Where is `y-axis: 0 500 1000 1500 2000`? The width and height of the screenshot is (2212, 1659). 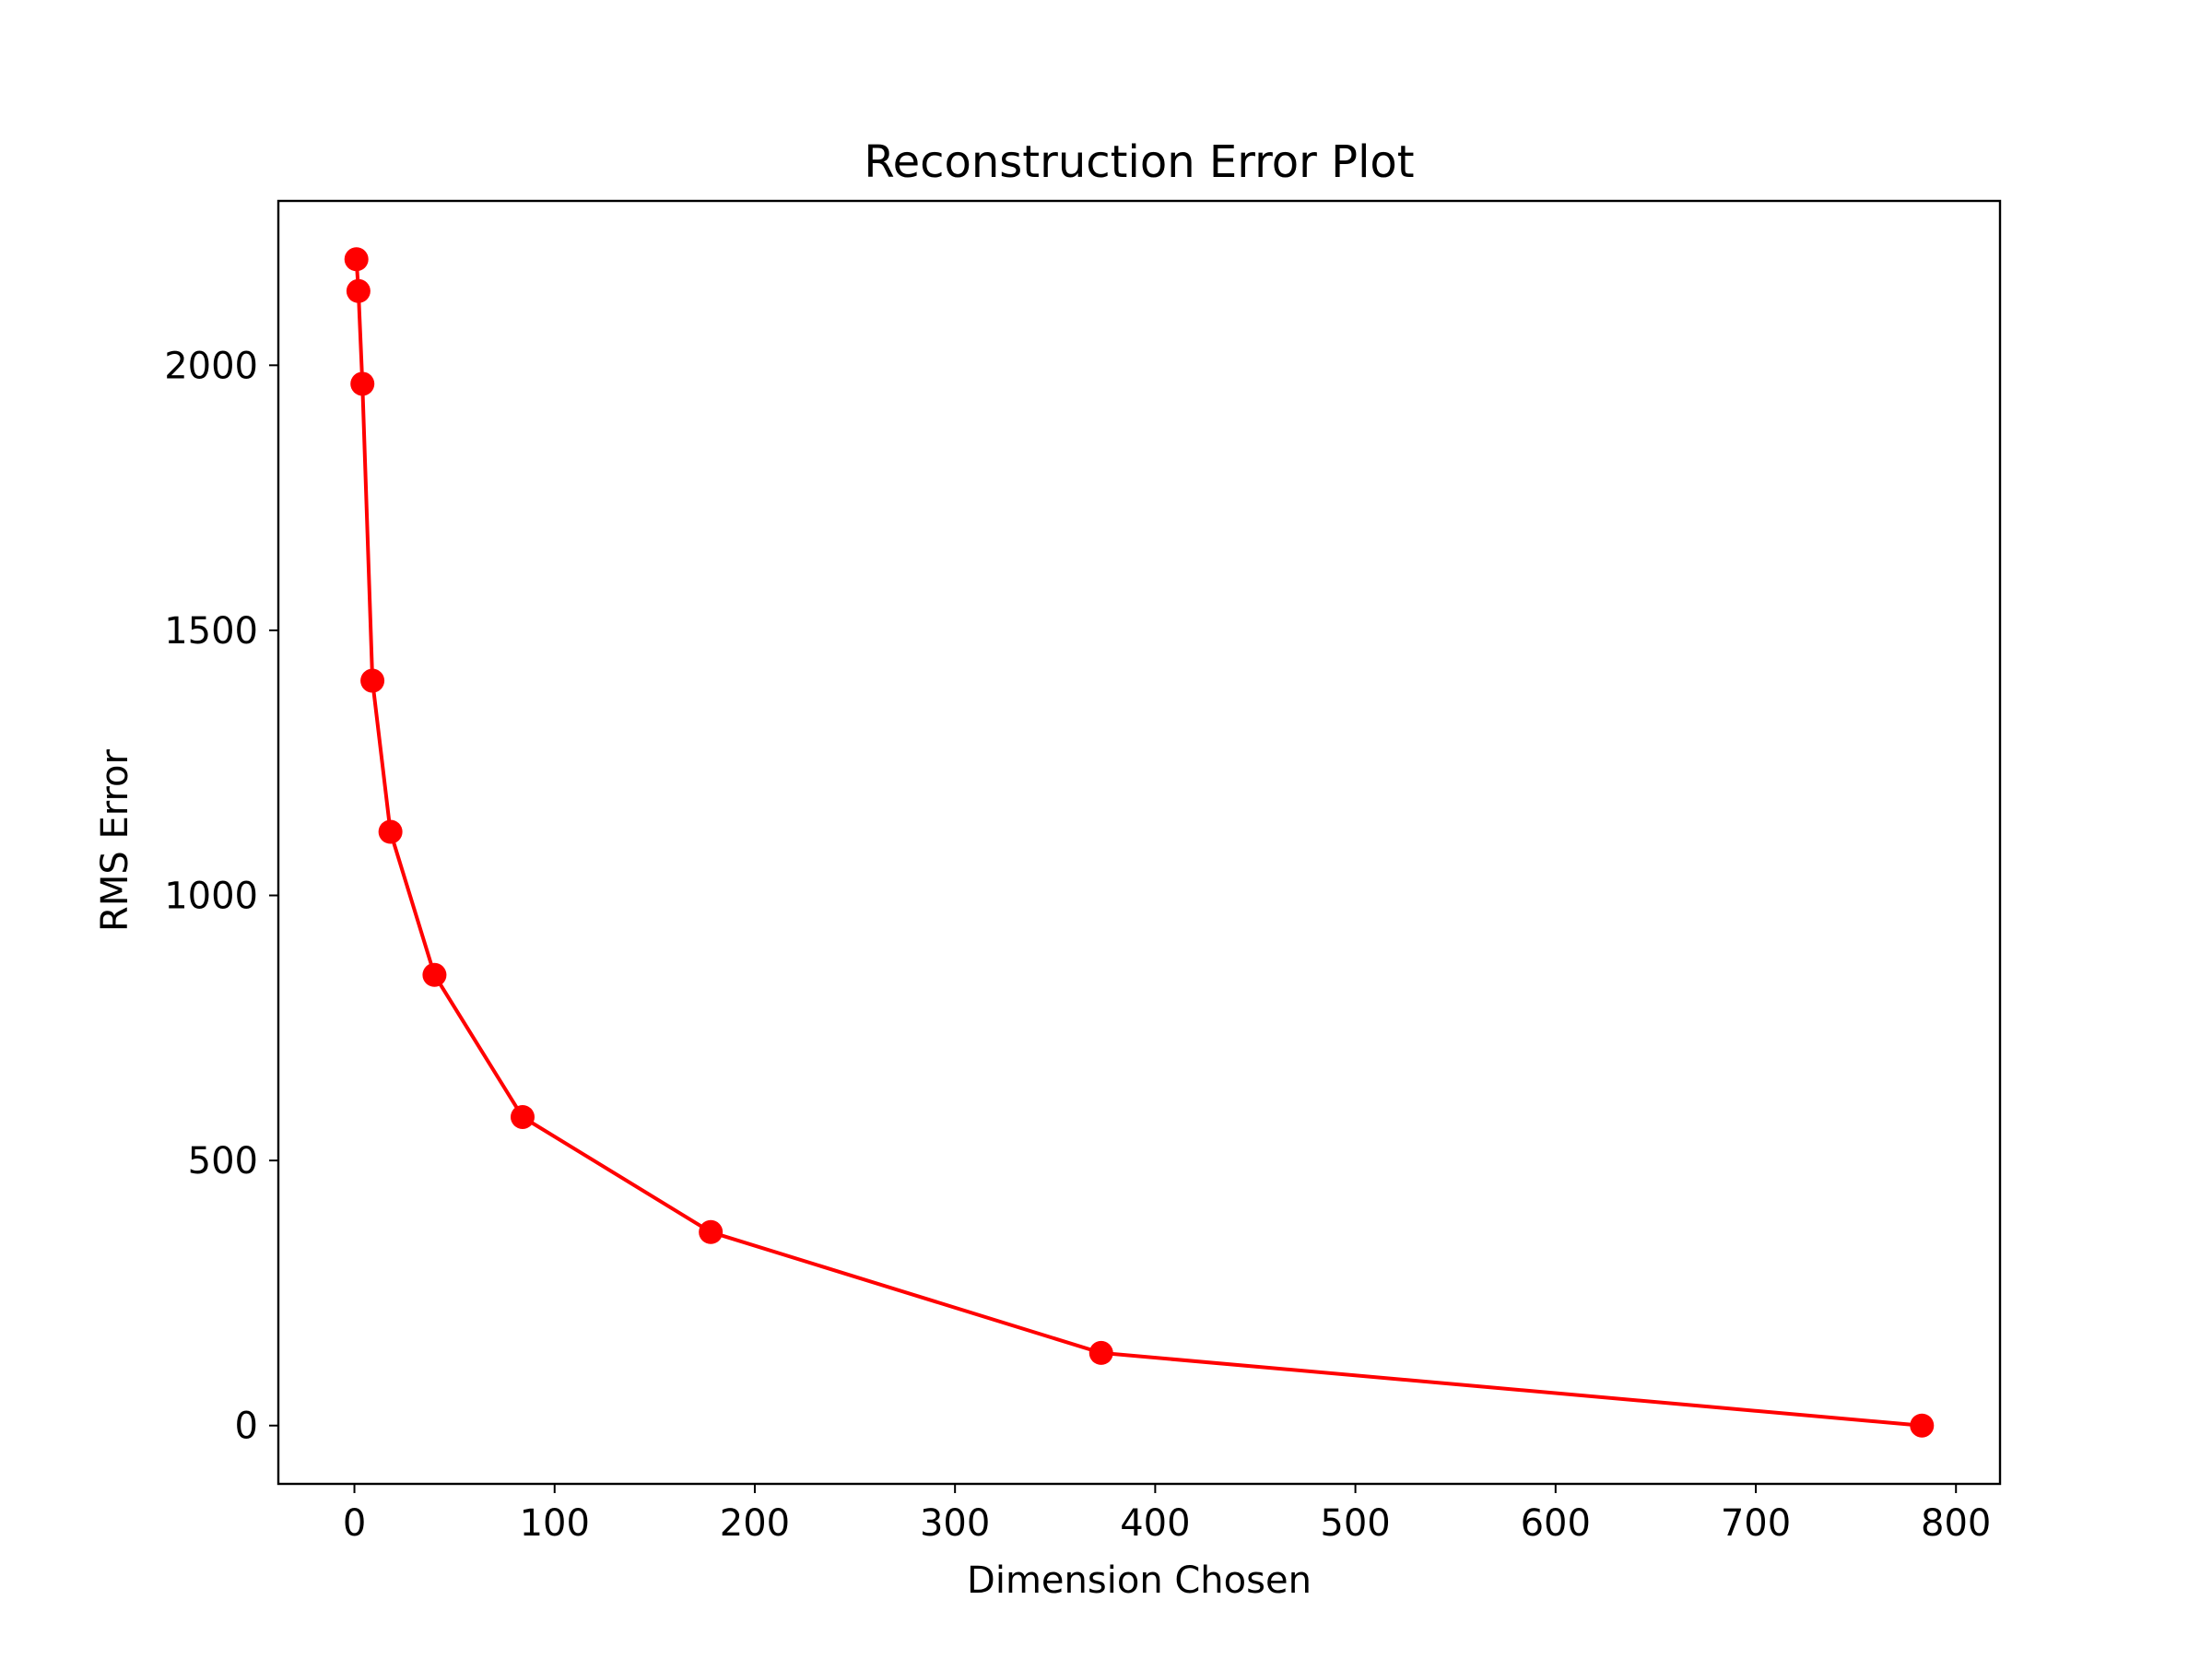
y-axis: 0 500 1000 1500 2000 is located at coordinates (221, 896).